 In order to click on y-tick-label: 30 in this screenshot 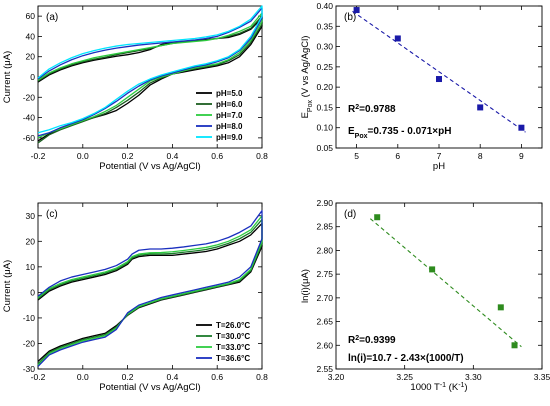, I will do `click(31, 216)`.